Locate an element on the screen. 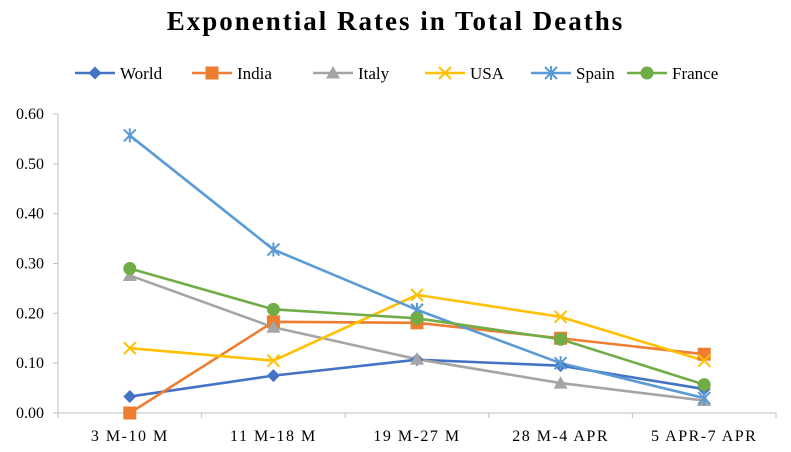 The height and width of the screenshot is (452, 791). legend-label: France is located at coordinates (695, 73).